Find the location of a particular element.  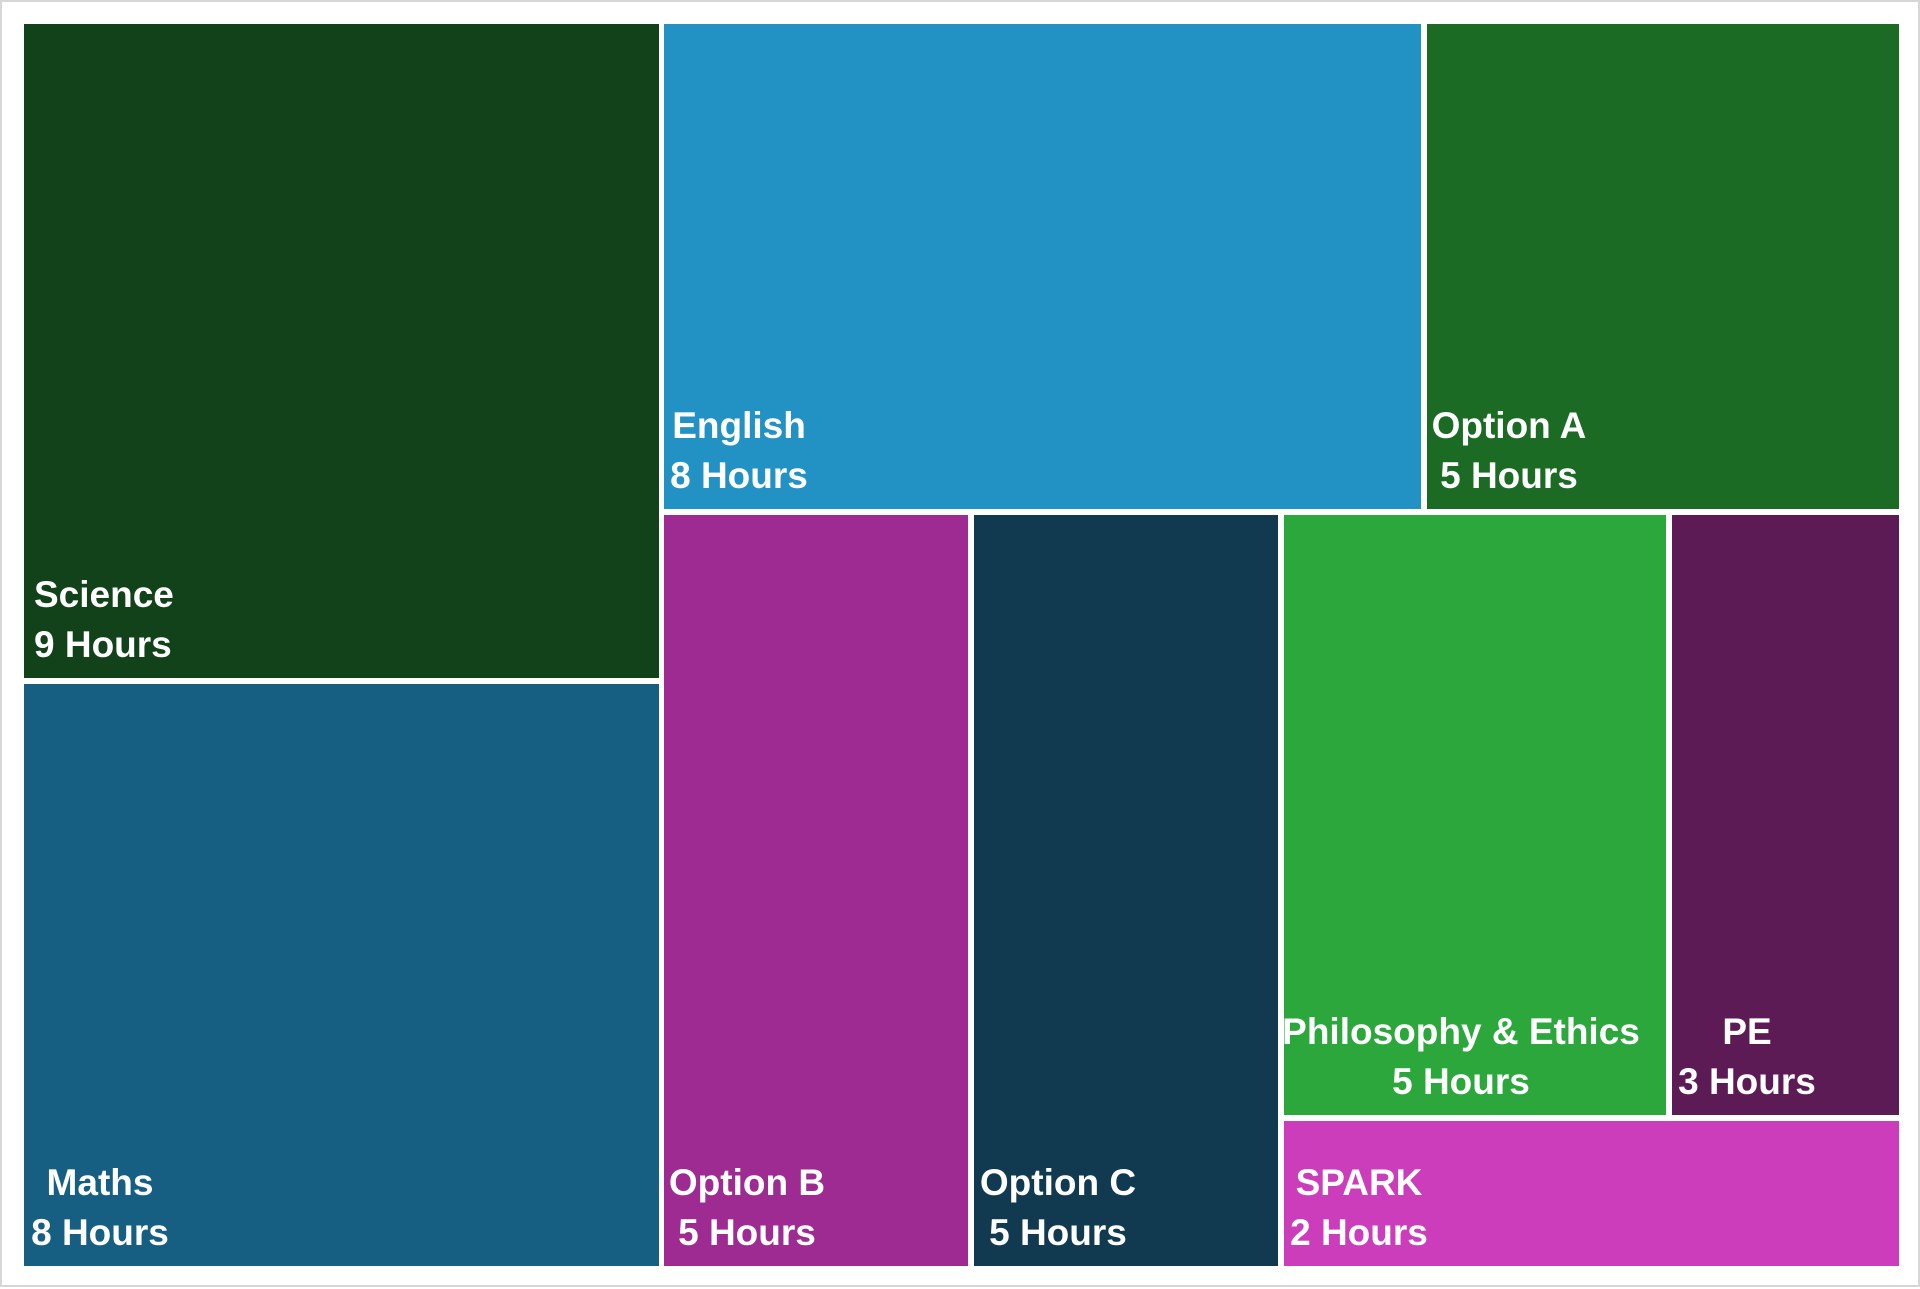

tile-label-science: Science is located at coordinates (104, 594).